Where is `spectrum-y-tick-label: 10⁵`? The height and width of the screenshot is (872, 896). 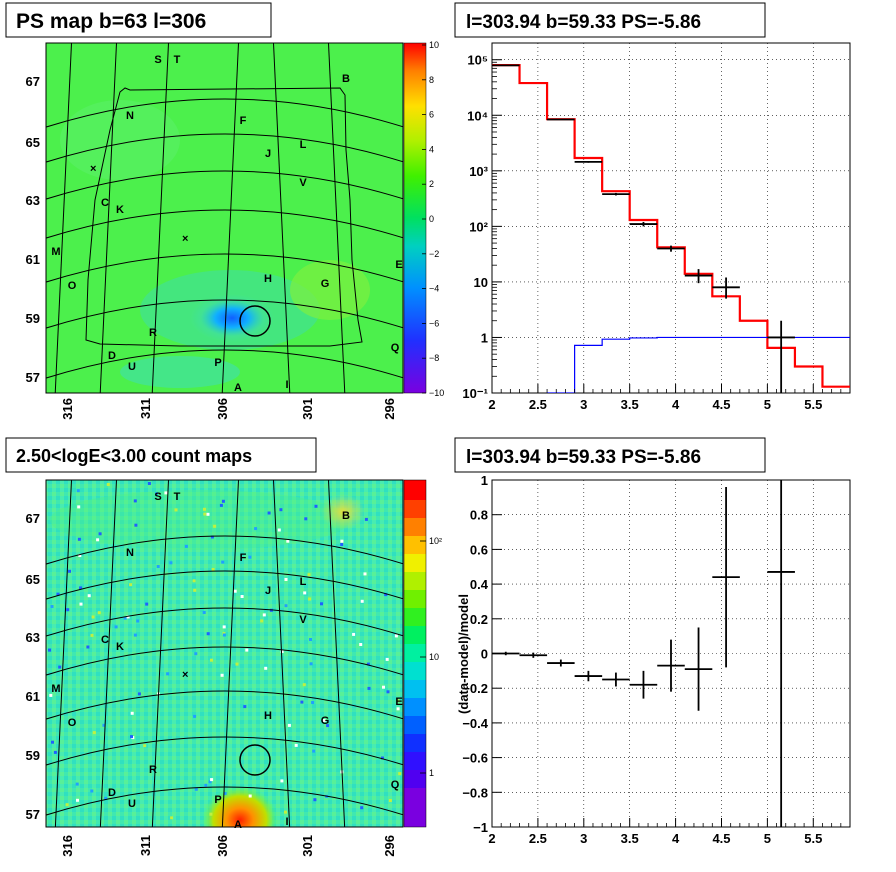 spectrum-y-tick-label: 10⁵ is located at coordinates (477, 60).